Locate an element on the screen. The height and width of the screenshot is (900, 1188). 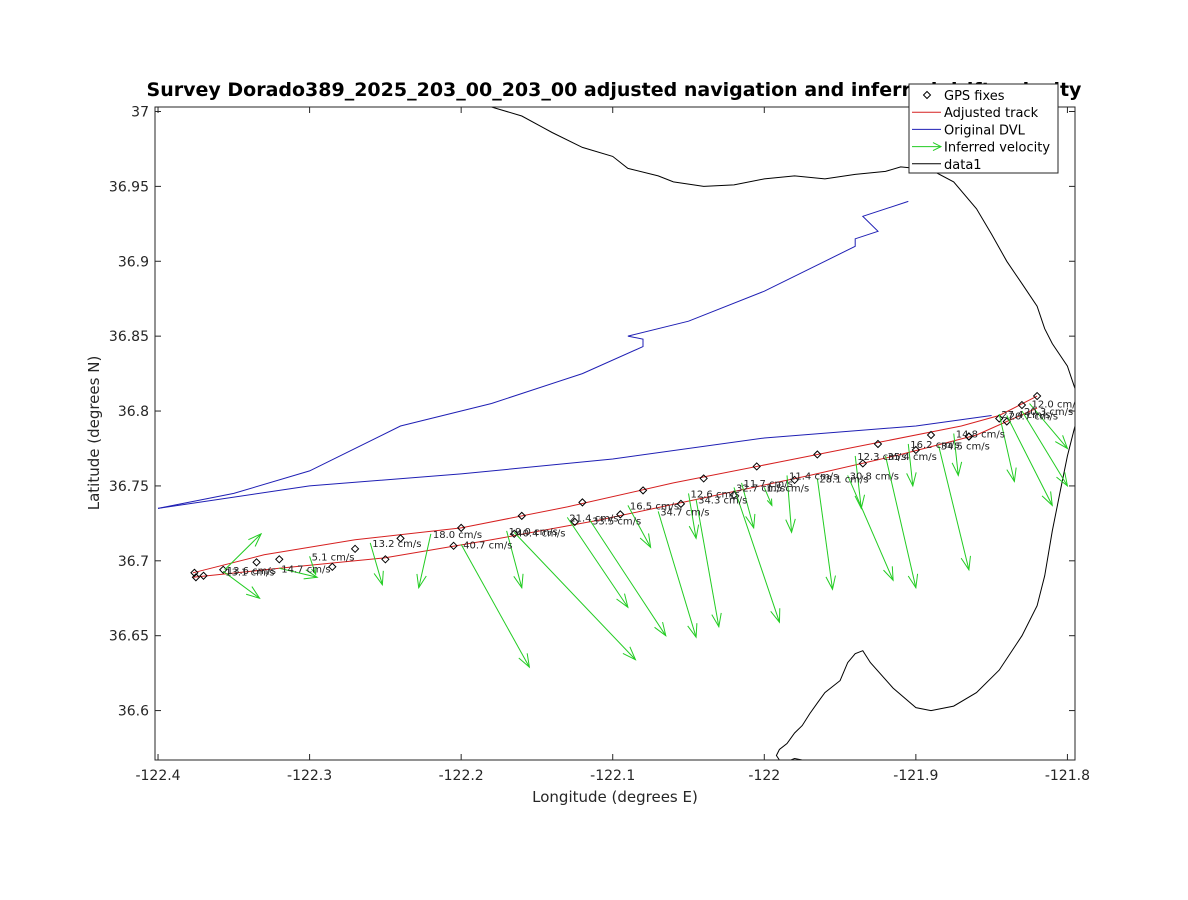
series-adjusted-track is located at coordinates (615, 484).